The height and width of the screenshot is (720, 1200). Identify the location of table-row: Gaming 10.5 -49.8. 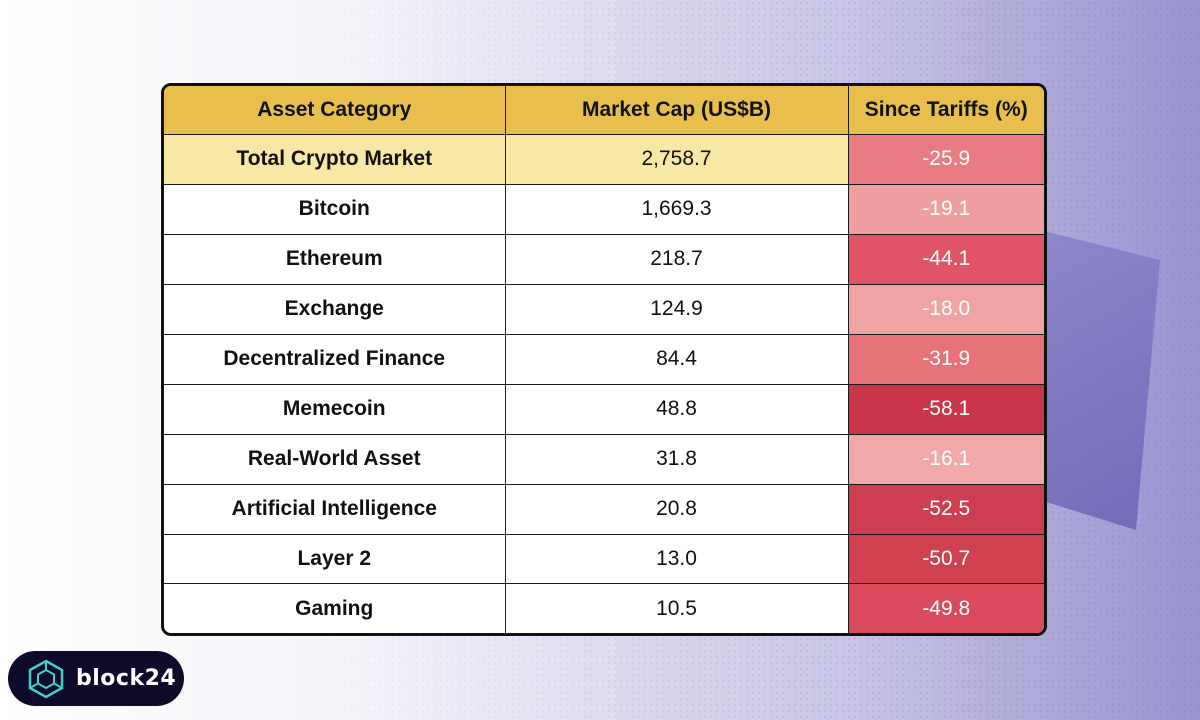
(604, 608).